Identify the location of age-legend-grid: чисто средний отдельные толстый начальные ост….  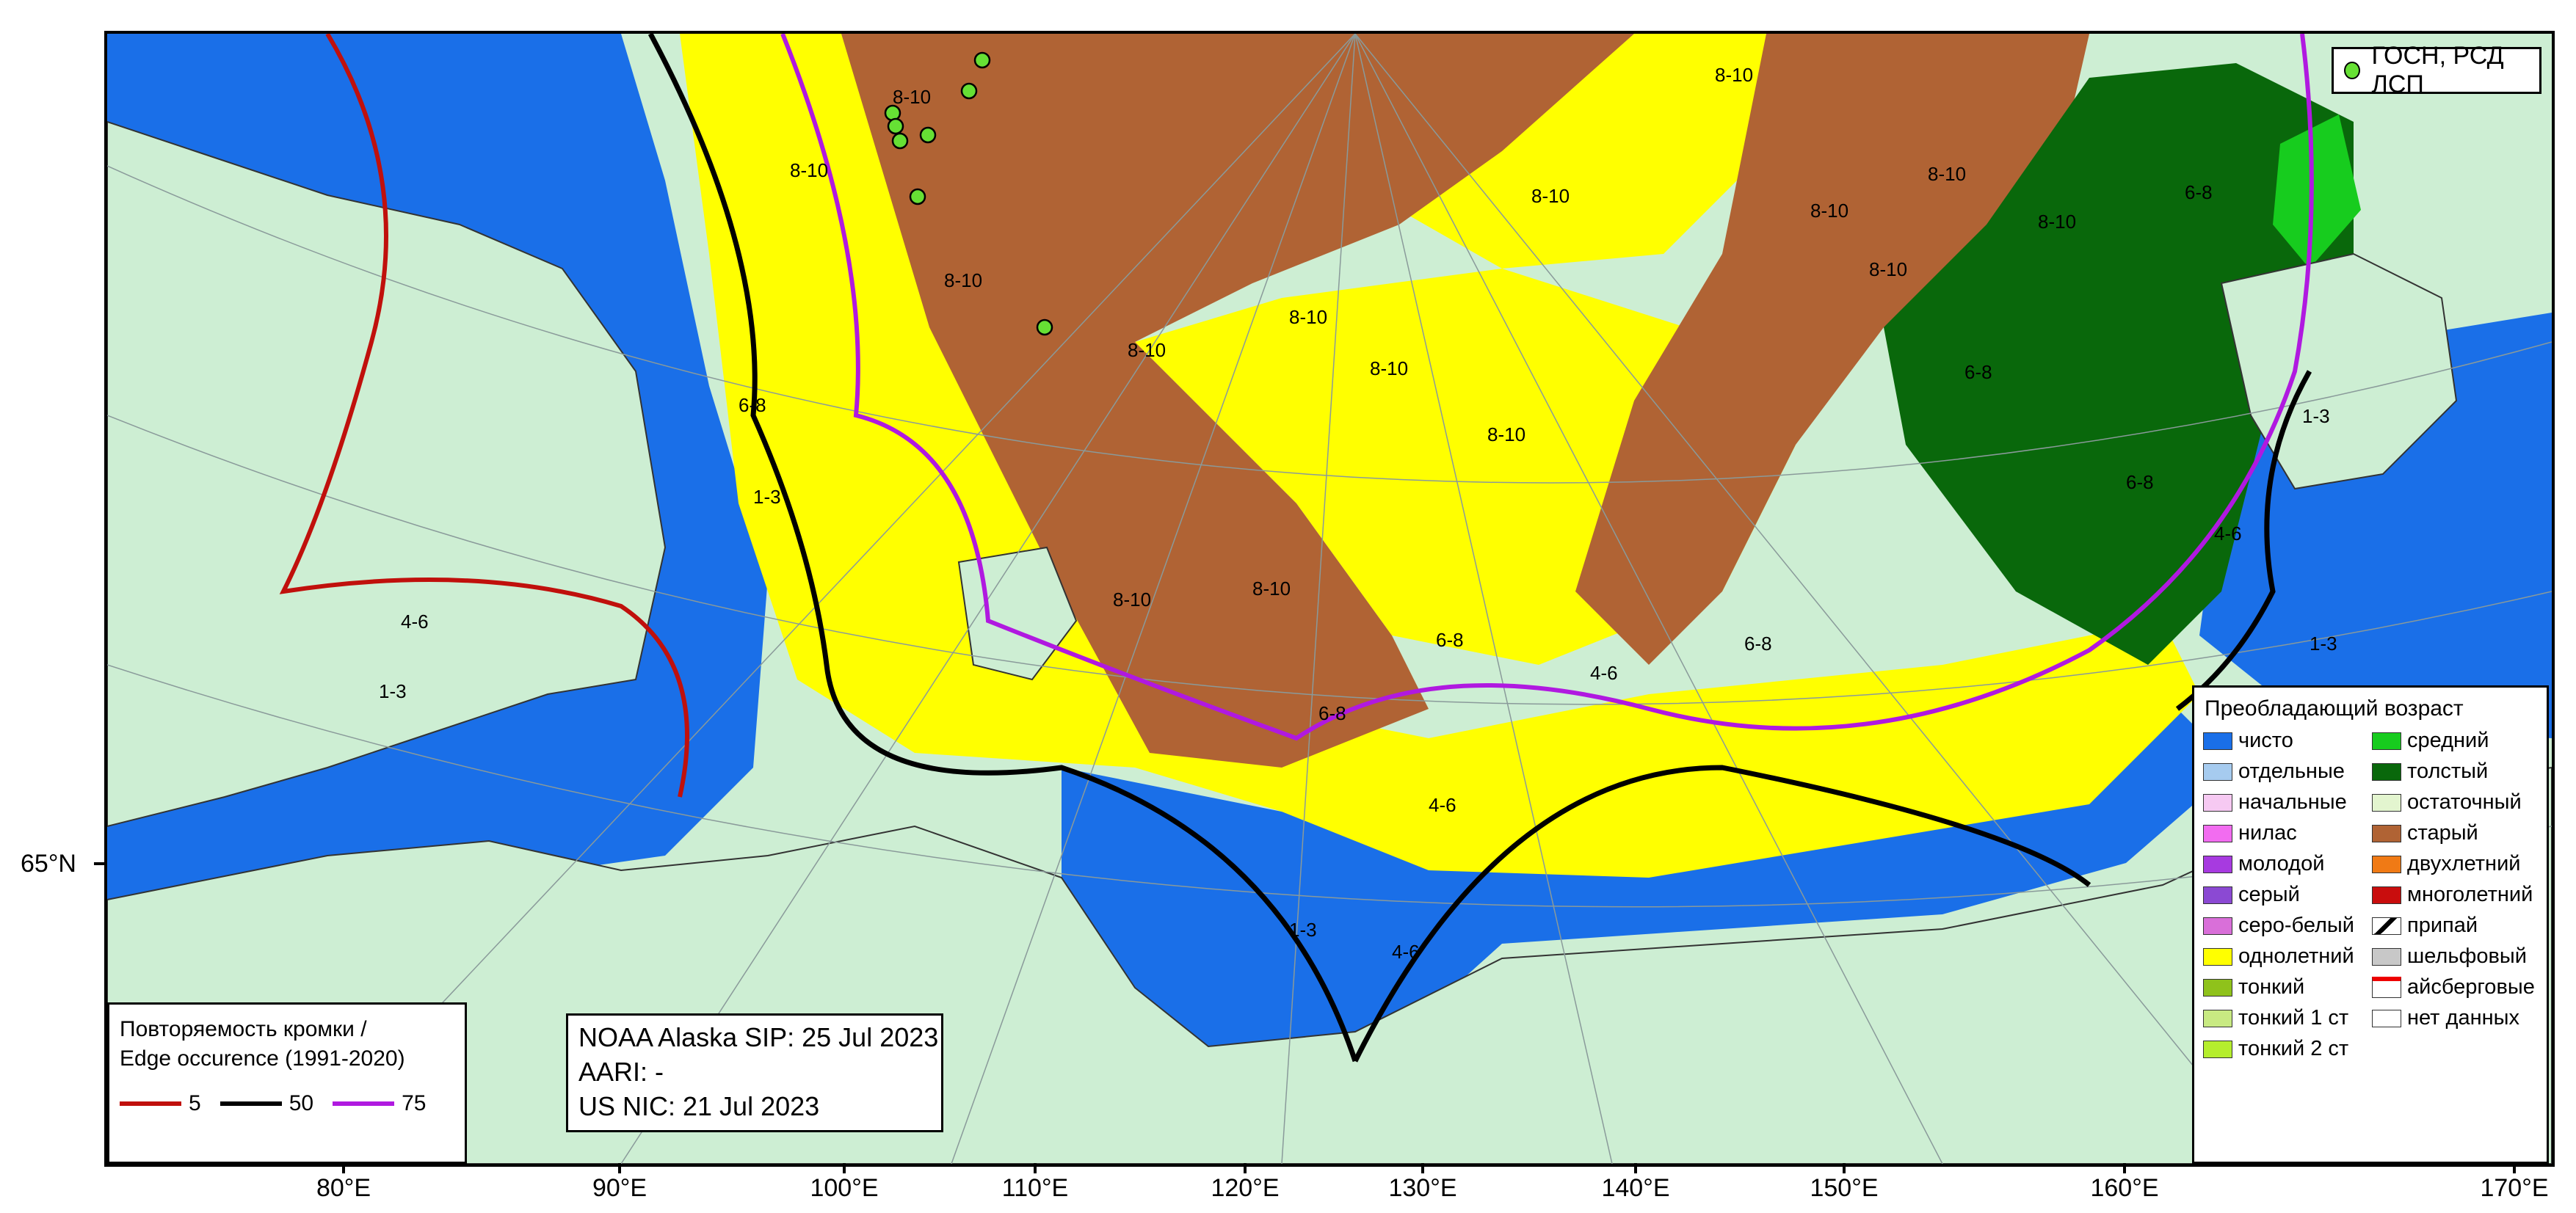
(2370, 895).